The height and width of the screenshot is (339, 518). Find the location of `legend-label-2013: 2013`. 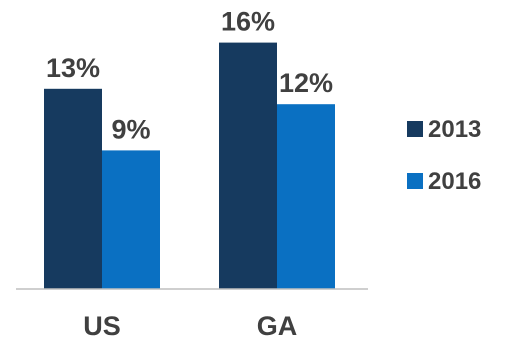

legend-label-2013: 2013 is located at coordinates (454, 129).